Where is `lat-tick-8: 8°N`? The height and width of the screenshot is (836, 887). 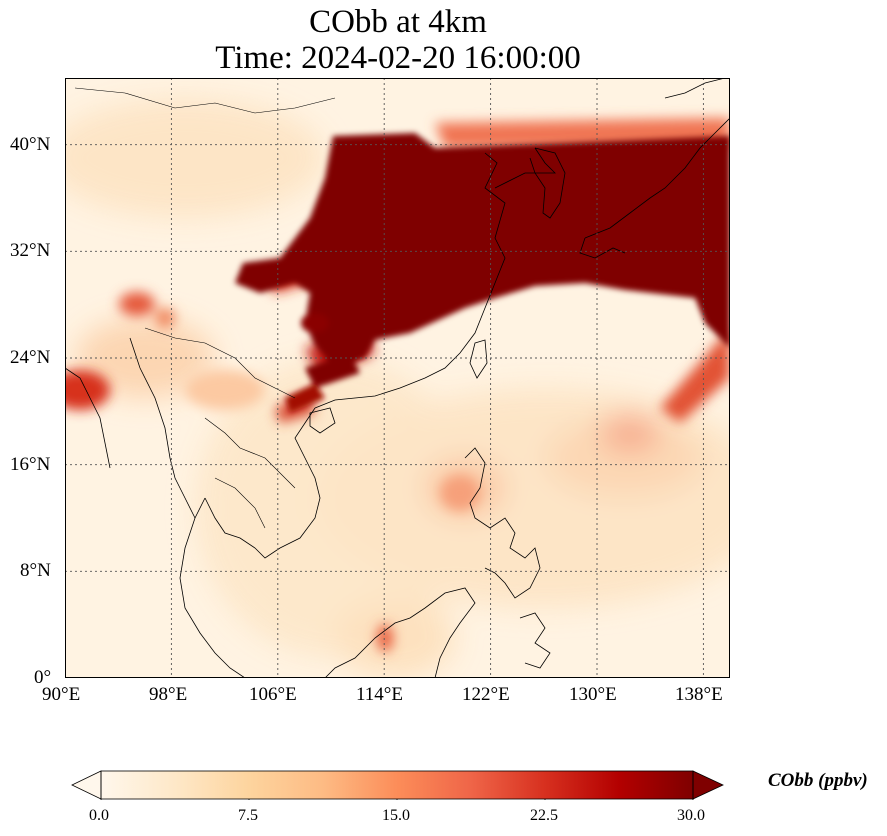 lat-tick-8: 8°N is located at coordinates (35, 570).